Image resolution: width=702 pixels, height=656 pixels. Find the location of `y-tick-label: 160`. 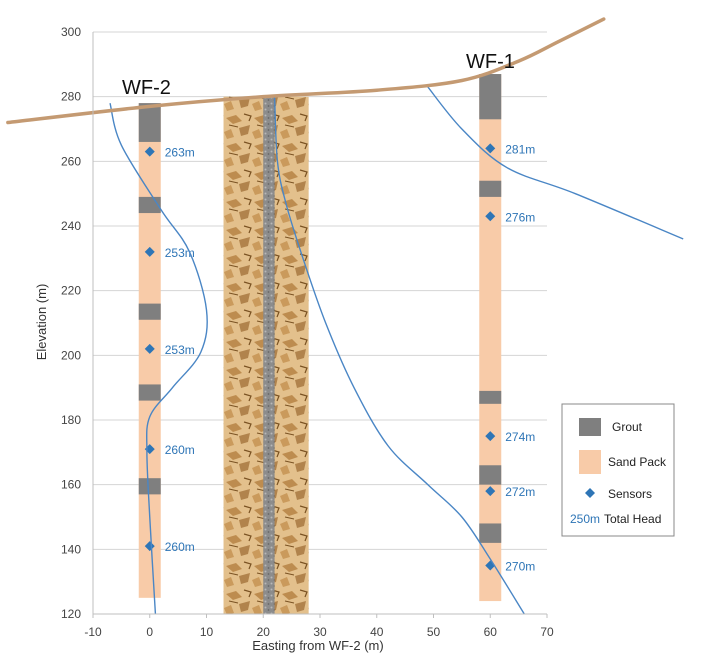

y-tick-label: 160 is located at coordinates (71, 485).